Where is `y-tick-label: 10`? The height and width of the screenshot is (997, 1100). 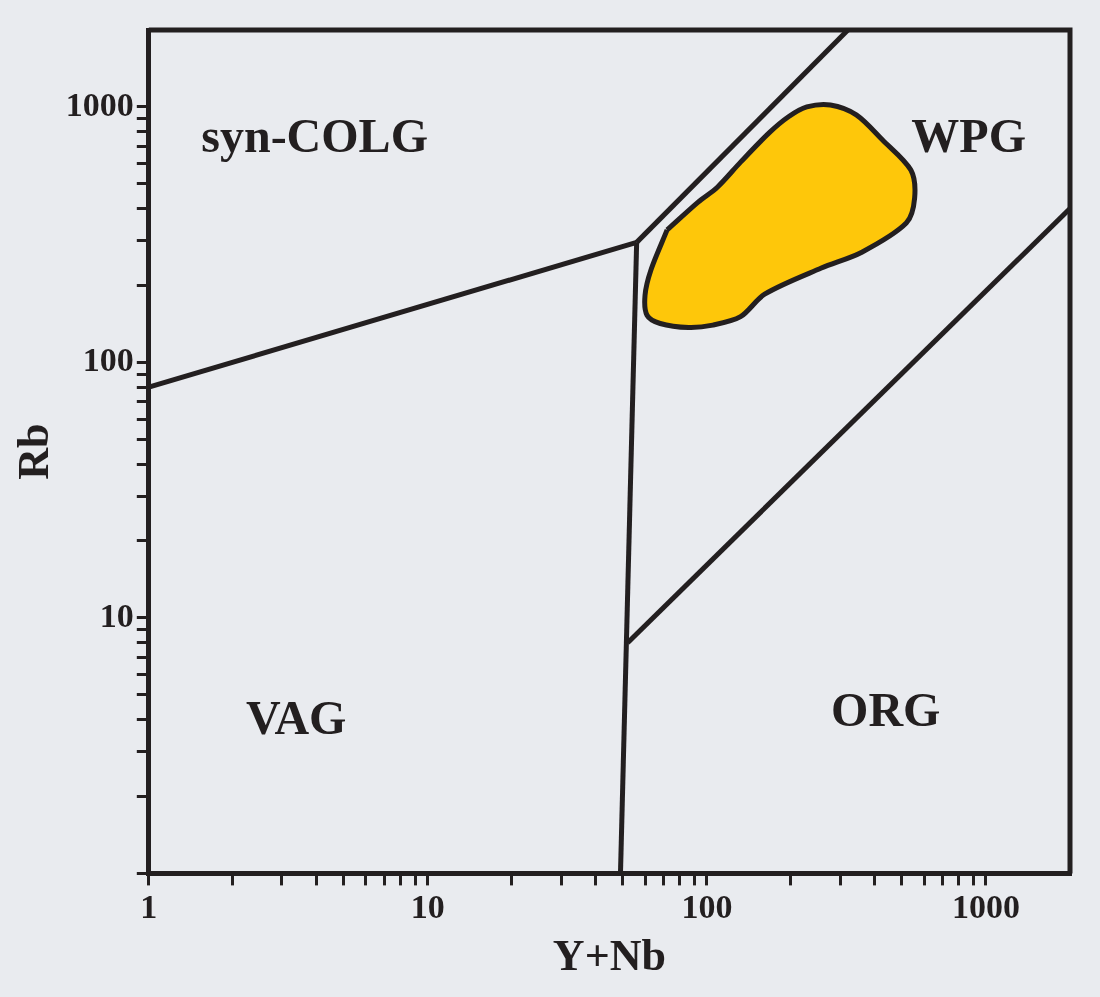 y-tick-label: 10 is located at coordinates (116, 615).